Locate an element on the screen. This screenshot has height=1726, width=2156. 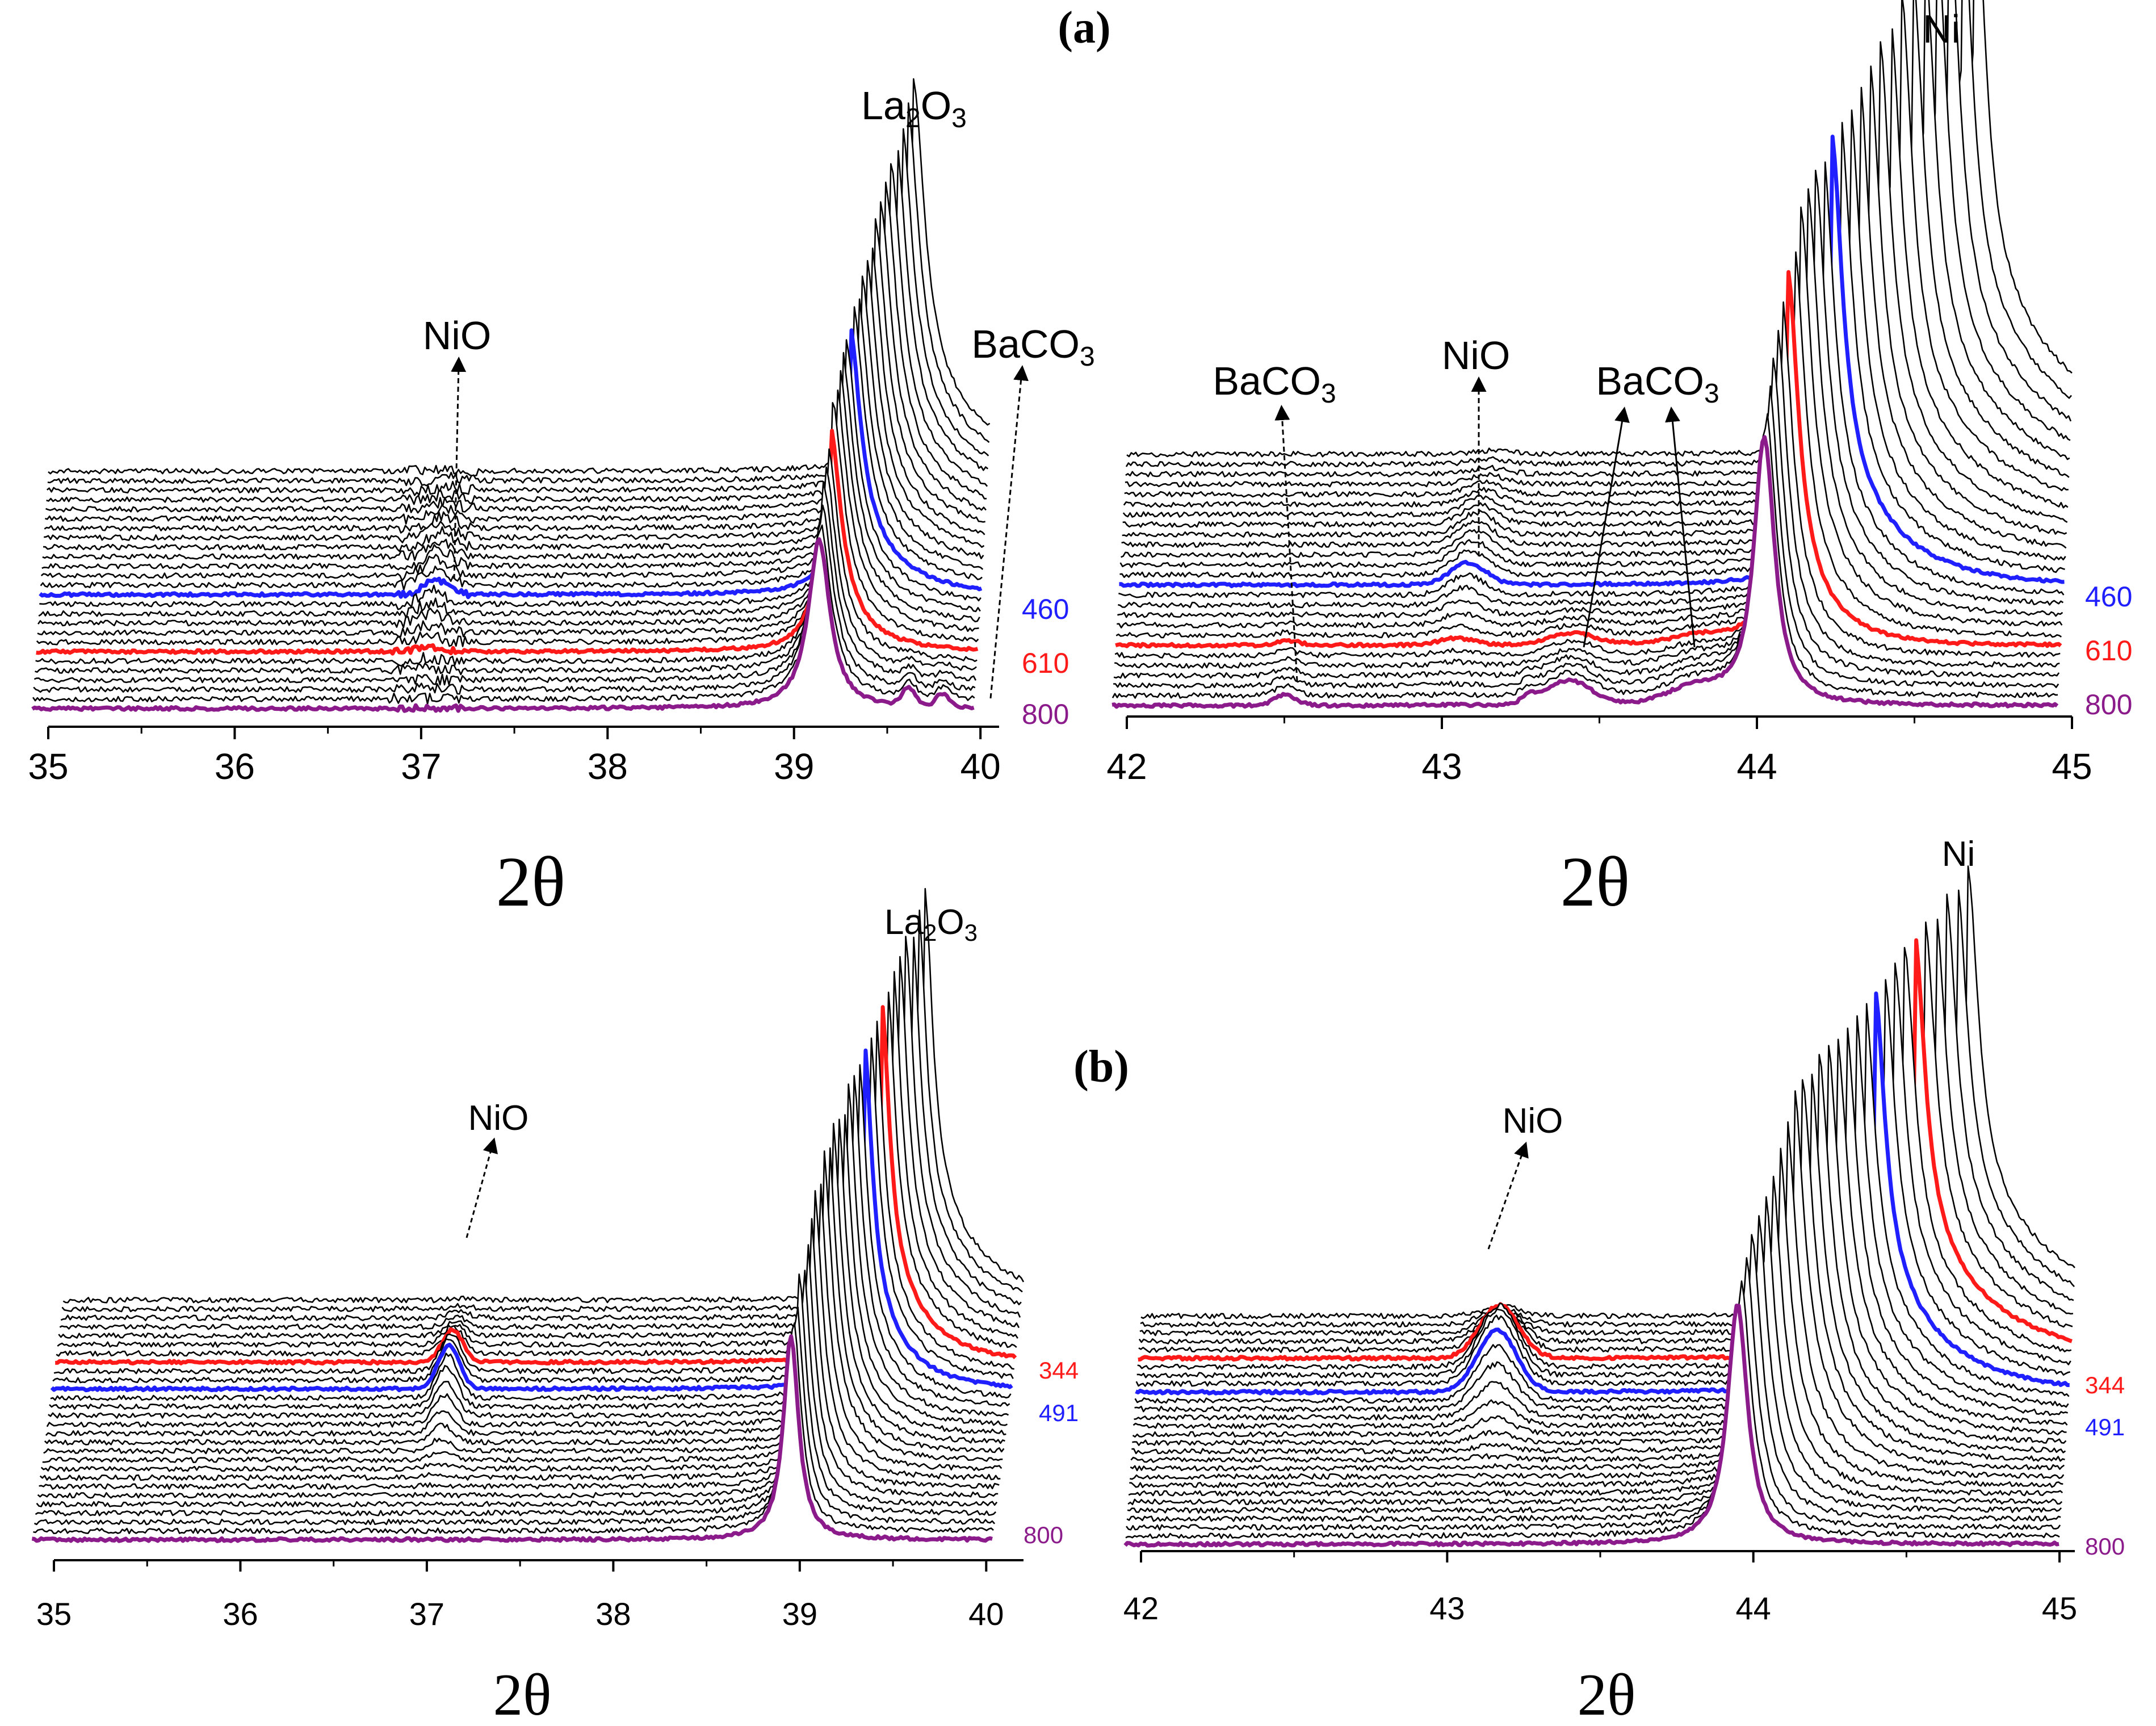
x-tick-label: 39 is located at coordinates (800, 1614).